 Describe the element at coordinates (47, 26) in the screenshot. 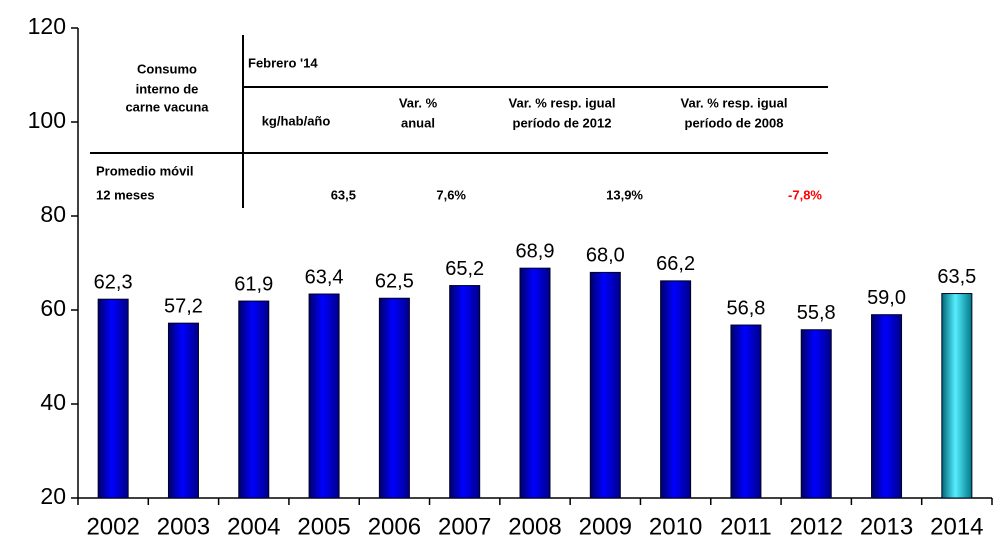

I see `y-tick-label: 120` at that location.